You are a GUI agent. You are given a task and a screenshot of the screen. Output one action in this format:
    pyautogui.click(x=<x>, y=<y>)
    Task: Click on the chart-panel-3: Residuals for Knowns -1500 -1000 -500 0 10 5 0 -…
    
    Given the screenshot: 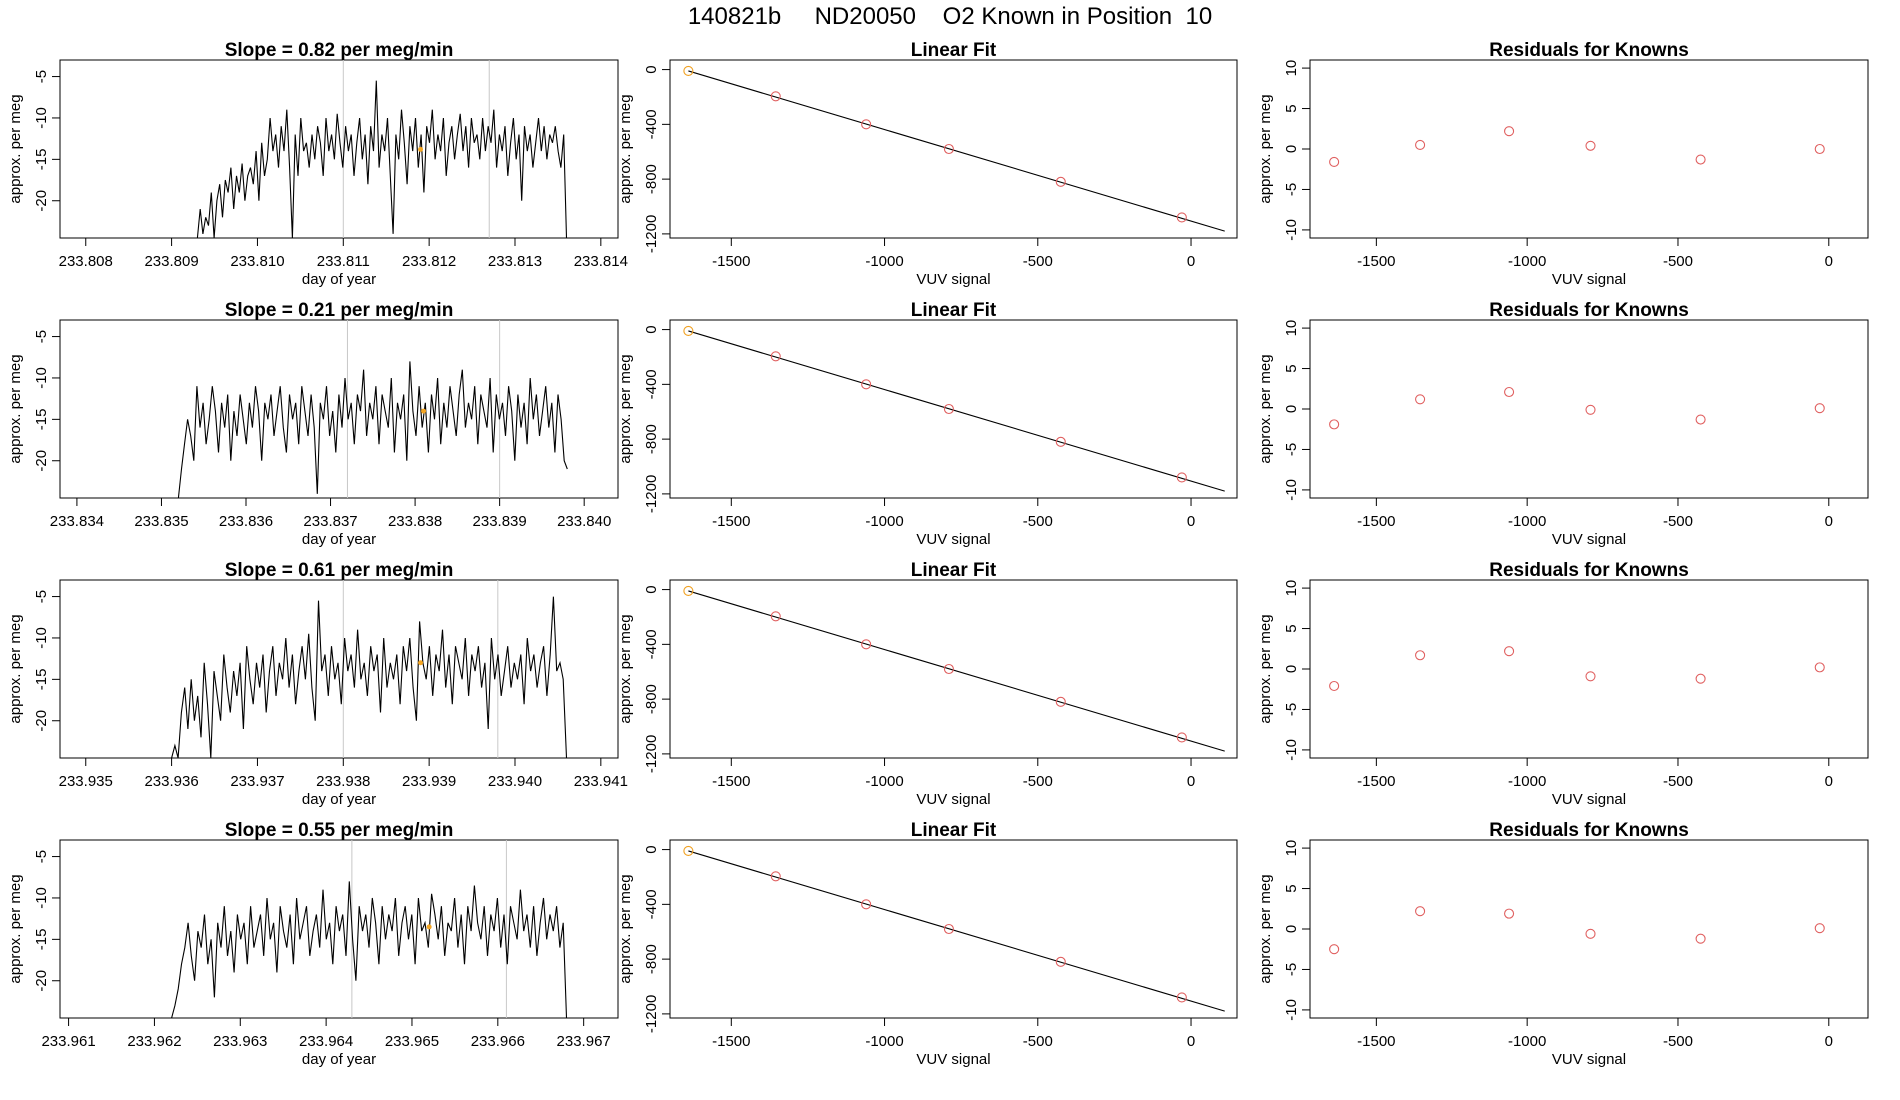 What is the action you would take?
    pyautogui.click(x=1563, y=164)
    